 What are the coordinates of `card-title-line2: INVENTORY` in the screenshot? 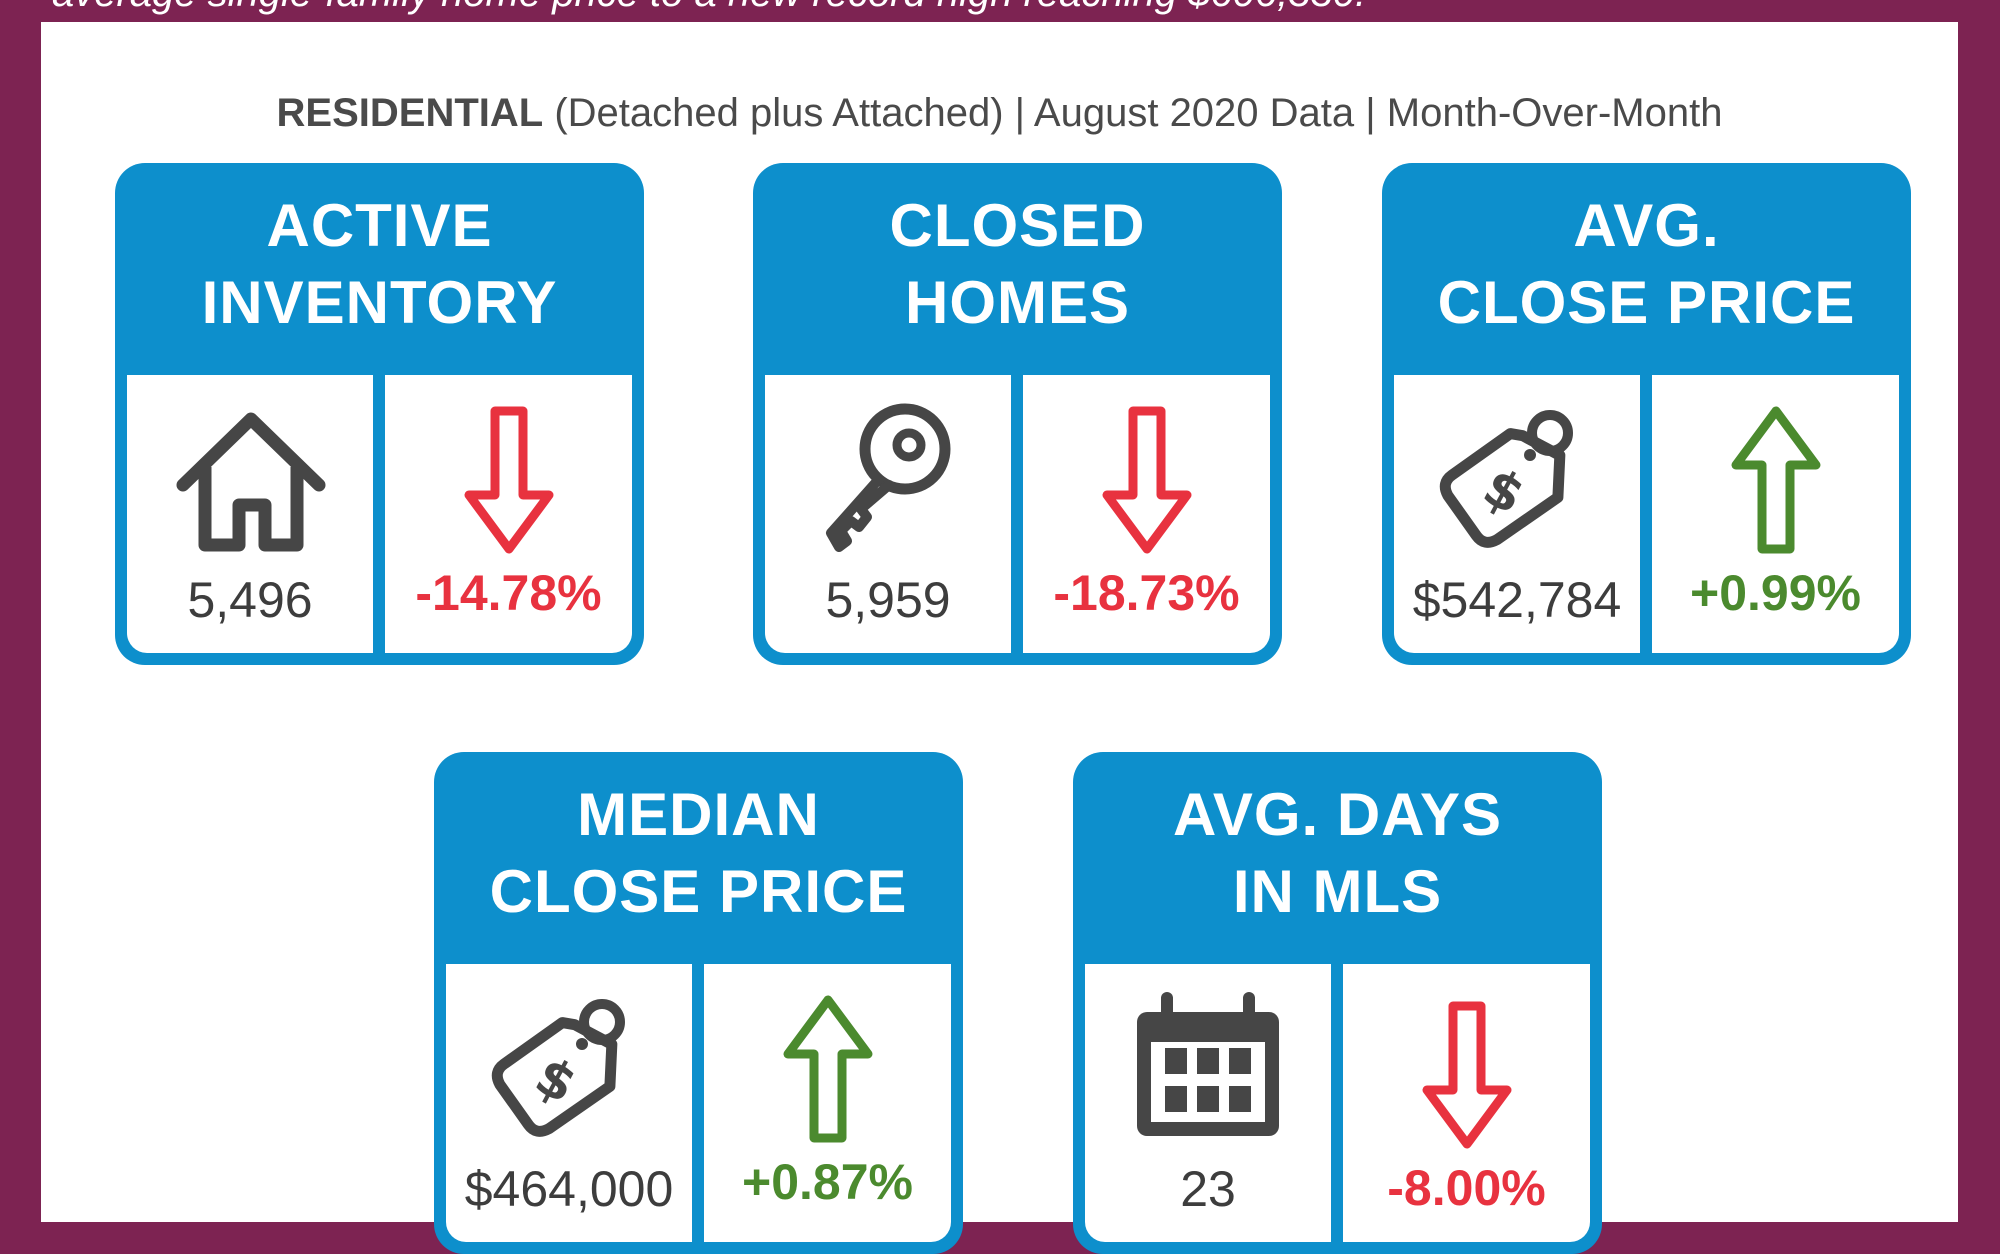 It's located at (379, 302).